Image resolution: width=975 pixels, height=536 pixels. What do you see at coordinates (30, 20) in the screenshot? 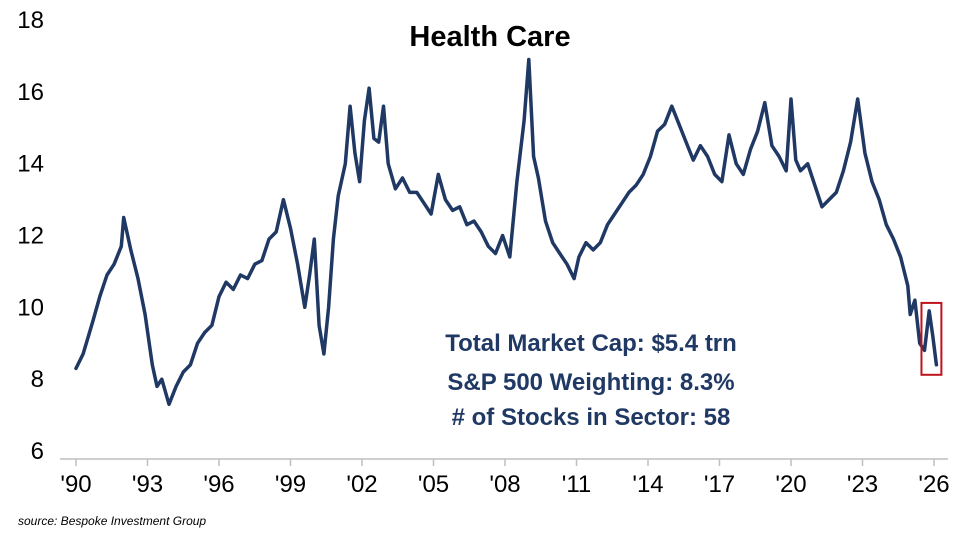
I see `y-tick-label: 18` at bounding box center [30, 20].